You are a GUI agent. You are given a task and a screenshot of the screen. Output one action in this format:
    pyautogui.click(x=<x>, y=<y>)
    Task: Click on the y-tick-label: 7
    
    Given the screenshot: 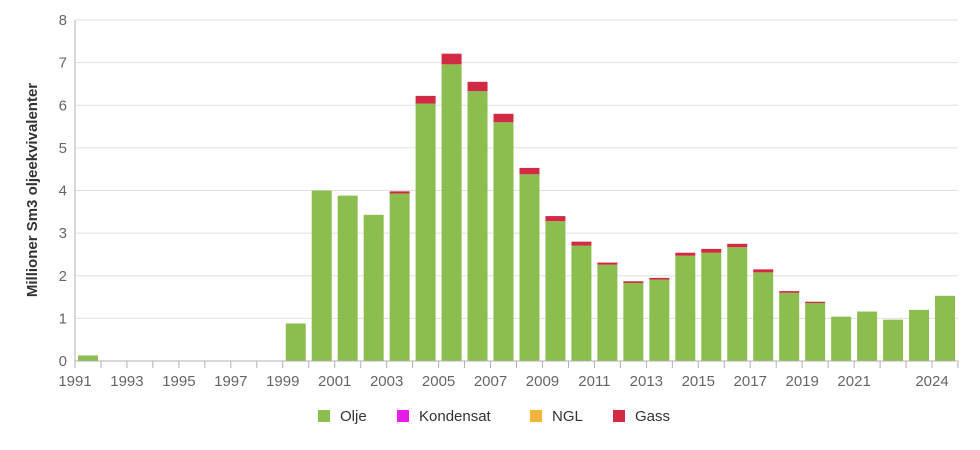 What is the action you would take?
    pyautogui.click(x=63, y=63)
    